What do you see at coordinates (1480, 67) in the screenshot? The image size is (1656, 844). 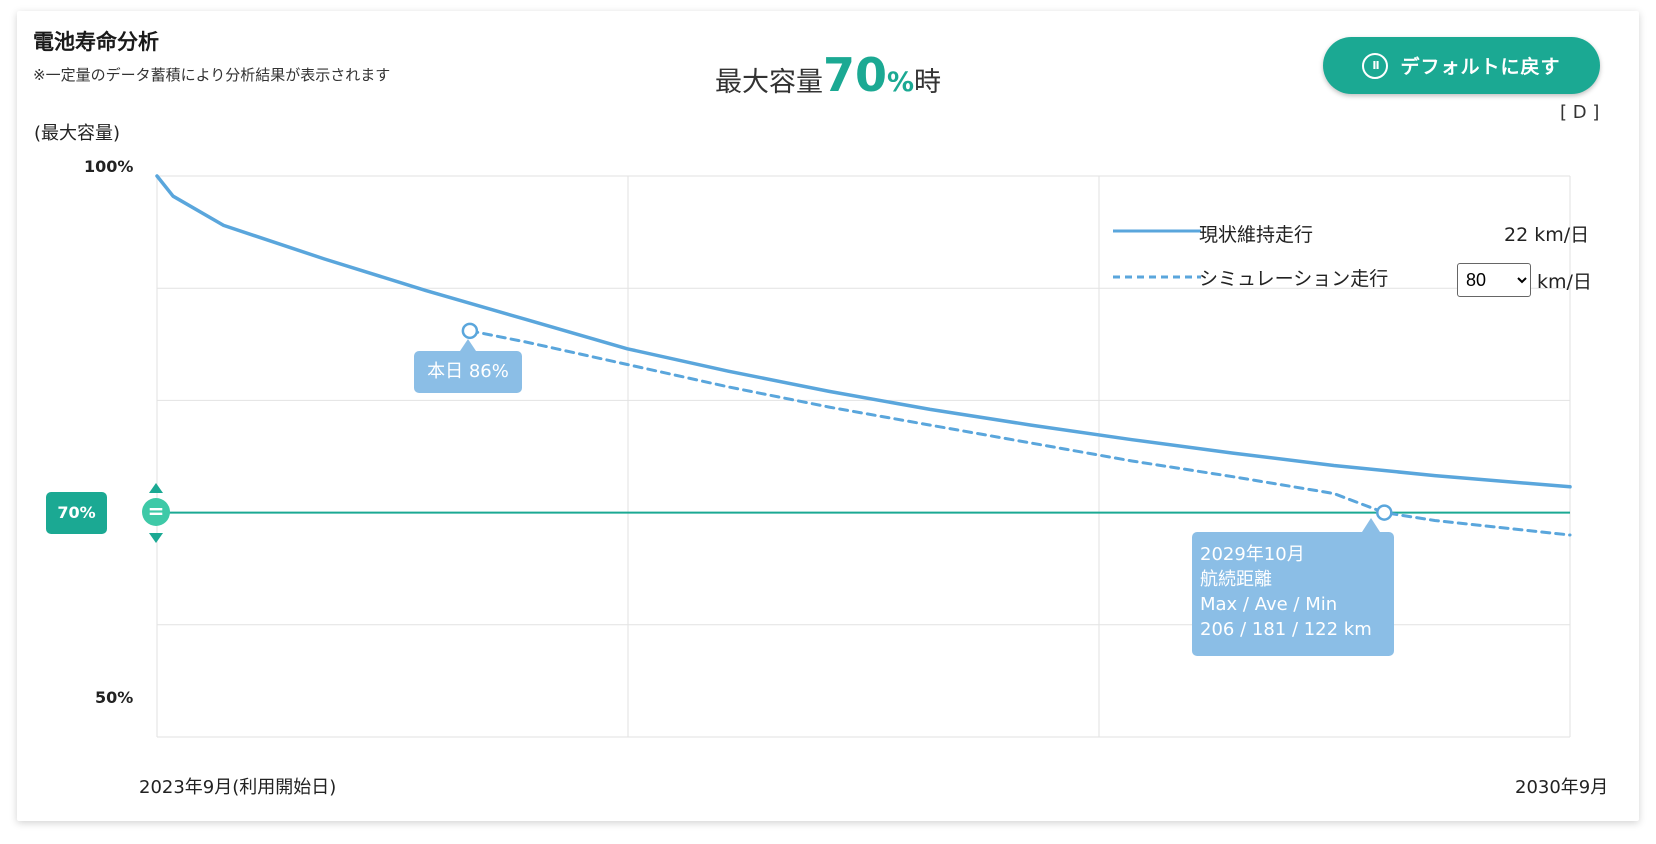 I see `reset-button-label: デフォルトに戻す` at bounding box center [1480, 67].